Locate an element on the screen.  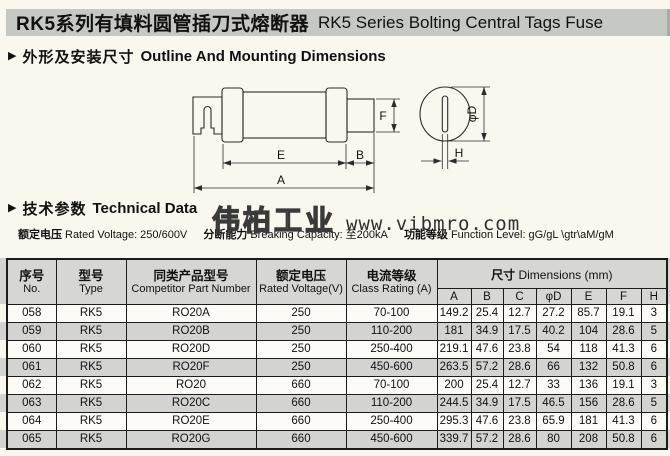
page-title-zh: RK5系列有填料圆管插刀式熔断器 is located at coordinates (163, 24).